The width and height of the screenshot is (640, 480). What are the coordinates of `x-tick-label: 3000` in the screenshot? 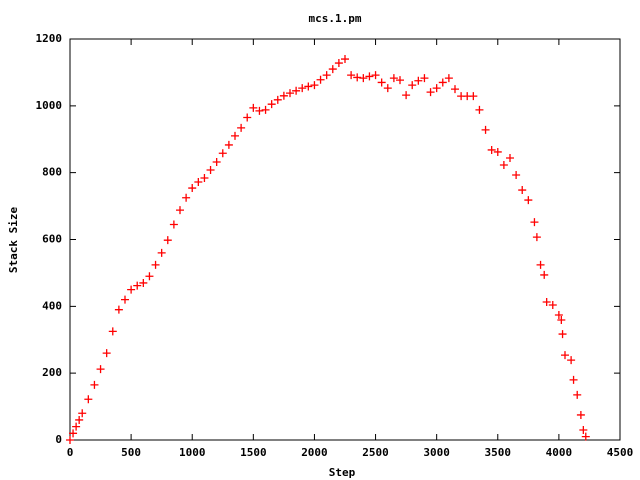 It's located at (436, 452).